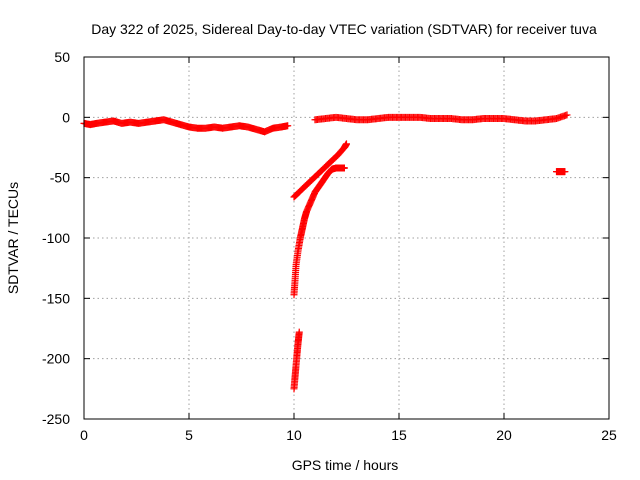 This screenshot has height=480, width=640. I want to click on y-tick-label: -100, so click(56, 238).